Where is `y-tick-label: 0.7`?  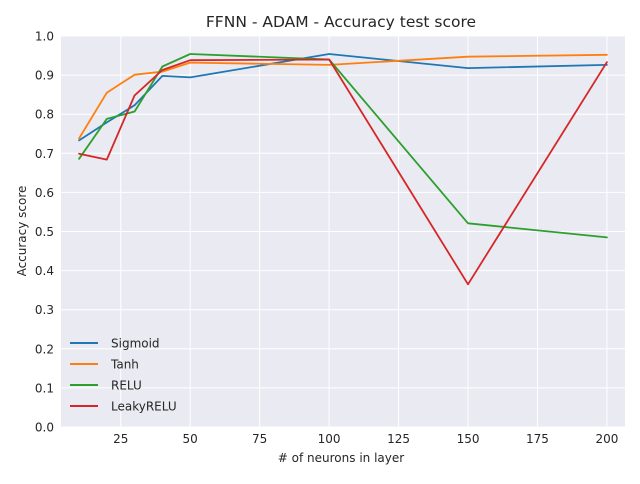 y-tick-label: 0.7 is located at coordinates (44, 154).